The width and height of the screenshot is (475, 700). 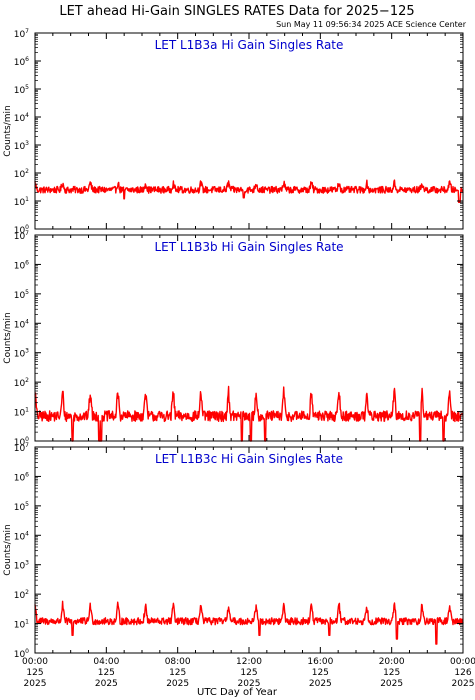 I want to click on x-axis-label: UTC Day of Year, so click(x=237, y=692).